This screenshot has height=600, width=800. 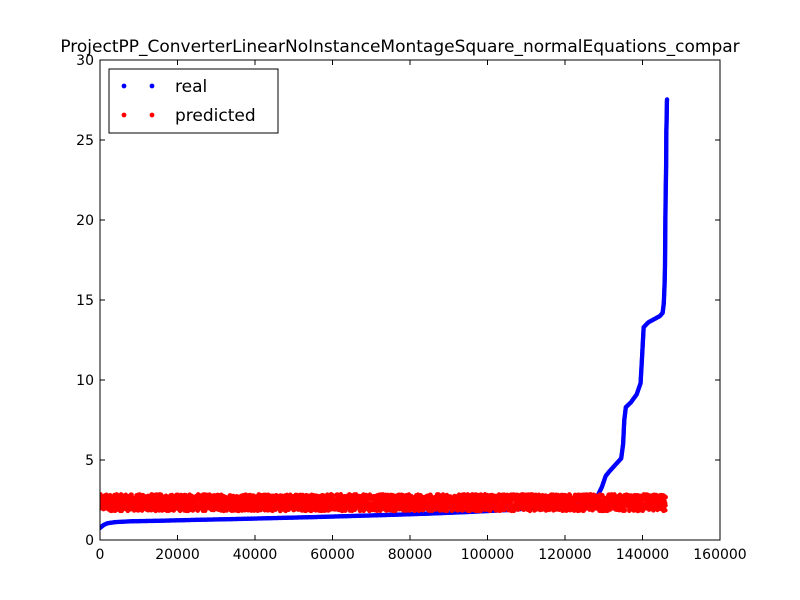 What do you see at coordinates (85, 381) in the screenshot?
I see `y-tick-label: 10` at bounding box center [85, 381].